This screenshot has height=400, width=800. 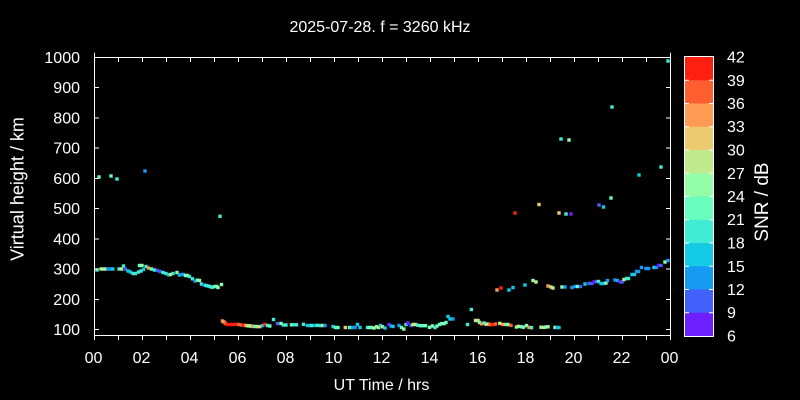 What do you see at coordinates (62, 58) in the screenshot?
I see `svg-text: 1000` at bounding box center [62, 58].